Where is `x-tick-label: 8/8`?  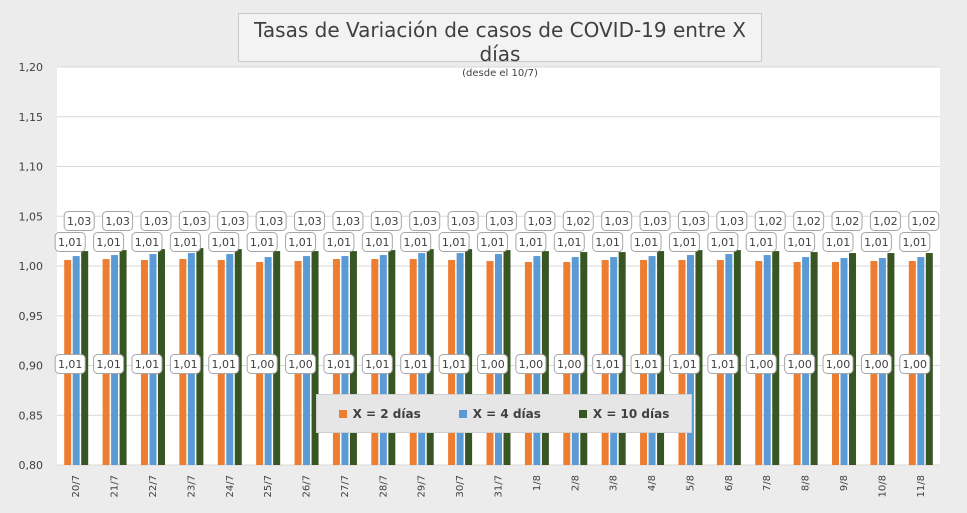 x-tick-label: 8/8 is located at coordinates (806, 483).